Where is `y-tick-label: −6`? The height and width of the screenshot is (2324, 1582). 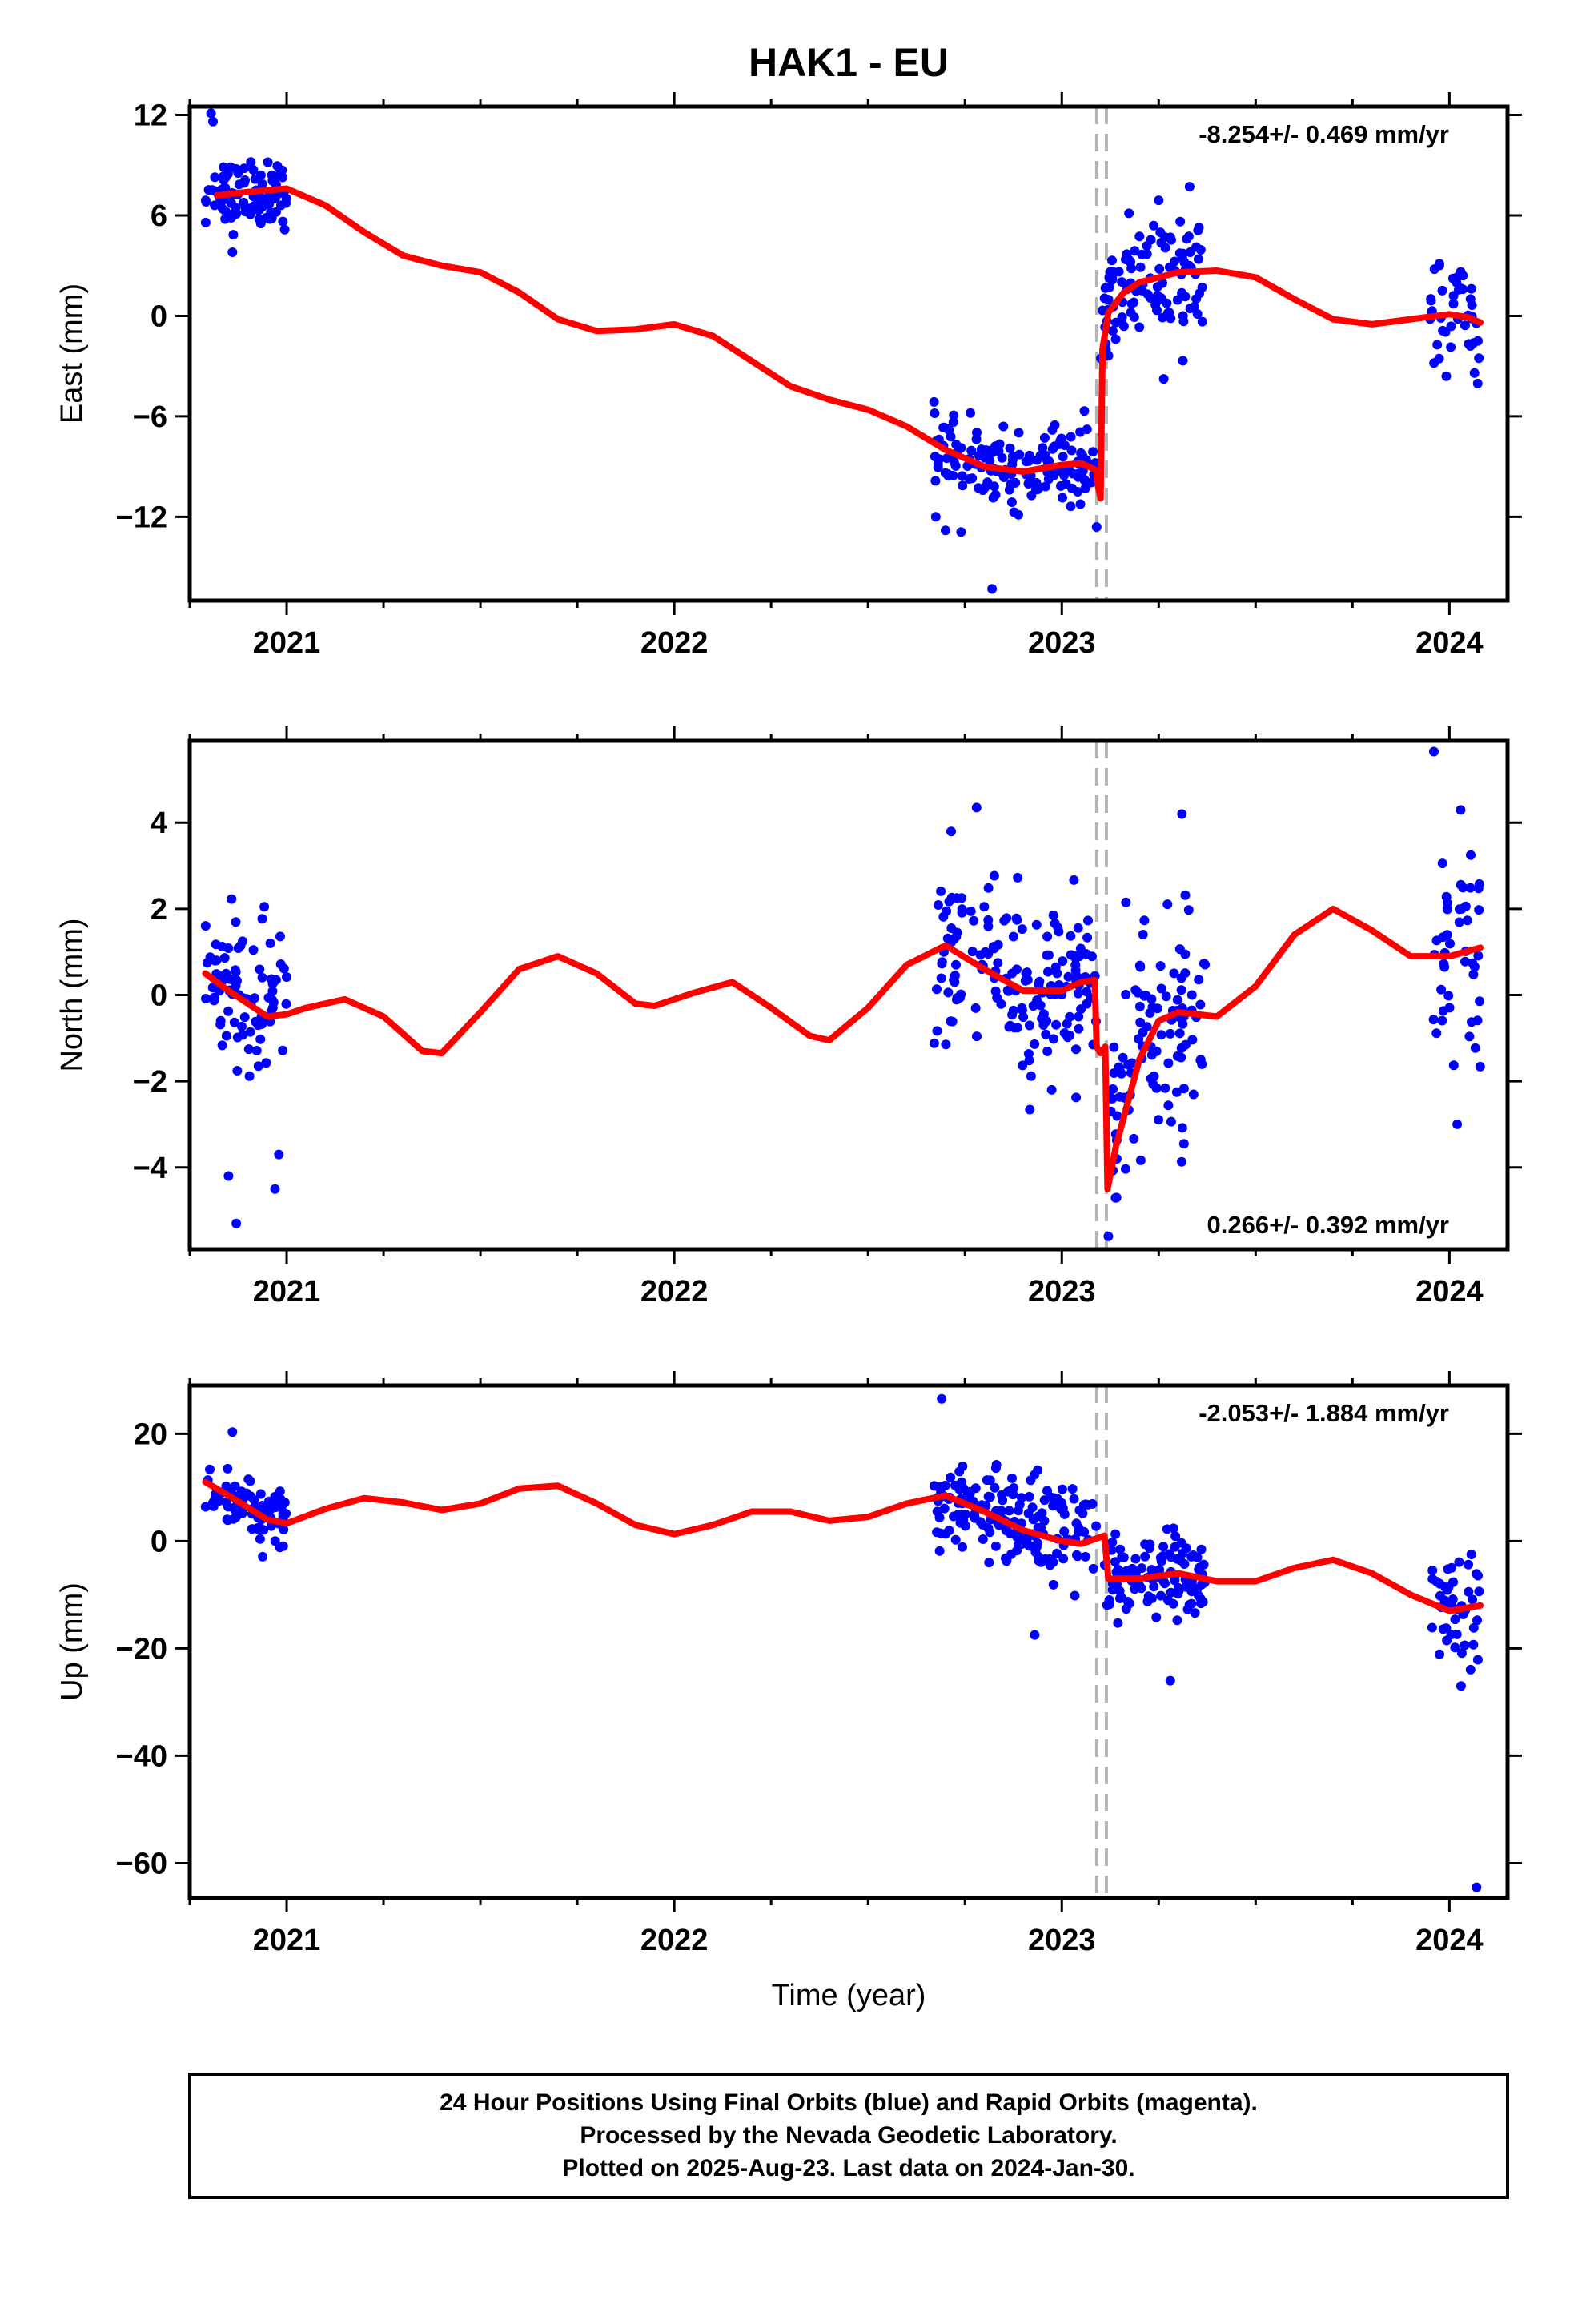
y-tick-label: −6 is located at coordinates (150, 417).